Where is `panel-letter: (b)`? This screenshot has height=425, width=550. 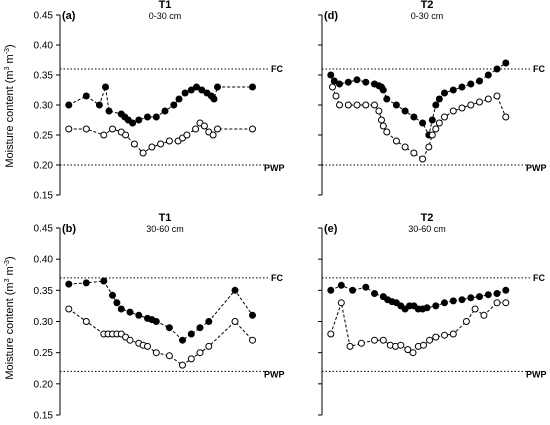 panel-letter: (b) is located at coordinates (69, 229).